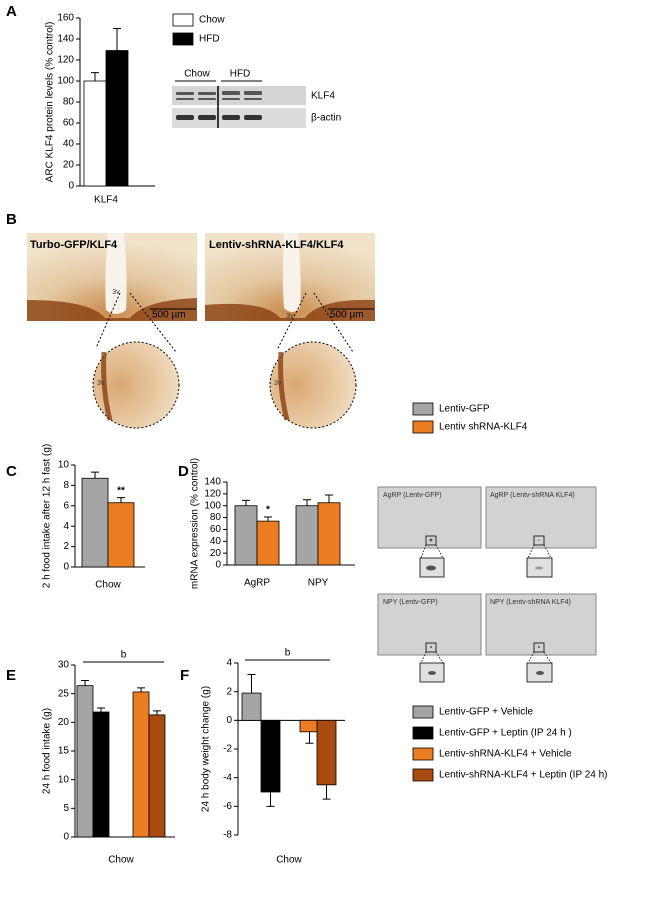  What do you see at coordinates (69, 144) in the screenshot?
I see `y-tick-label: 40` at bounding box center [69, 144].